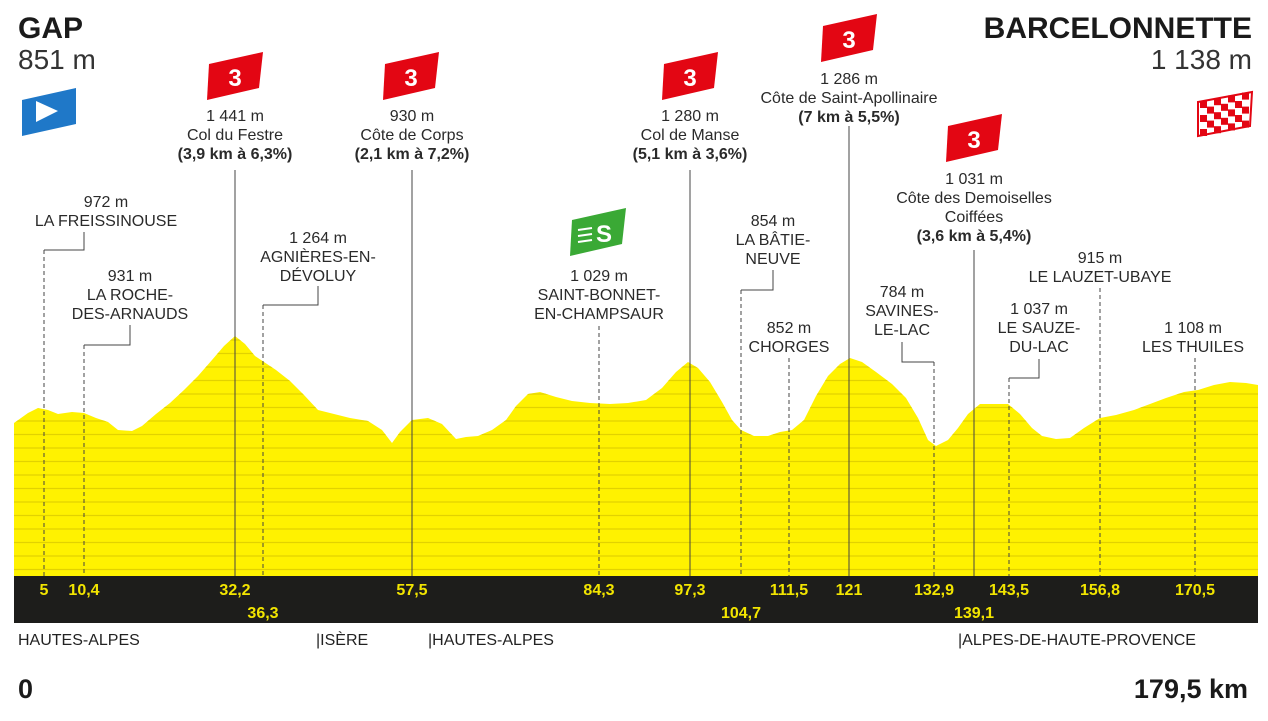 This screenshot has height=721, width=1268. Describe the element at coordinates (789, 338) in the screenshot. I see `place-label-chorges: 852 m CHORGES` at that location.